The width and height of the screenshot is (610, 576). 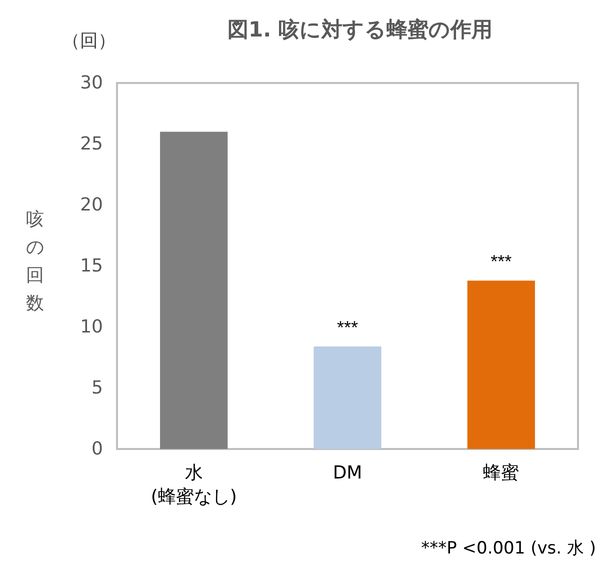 What do you see at coordinates (97, 449) in the screenshot?
I see `y-tick-label: 0` at bounding box center [97, 449].